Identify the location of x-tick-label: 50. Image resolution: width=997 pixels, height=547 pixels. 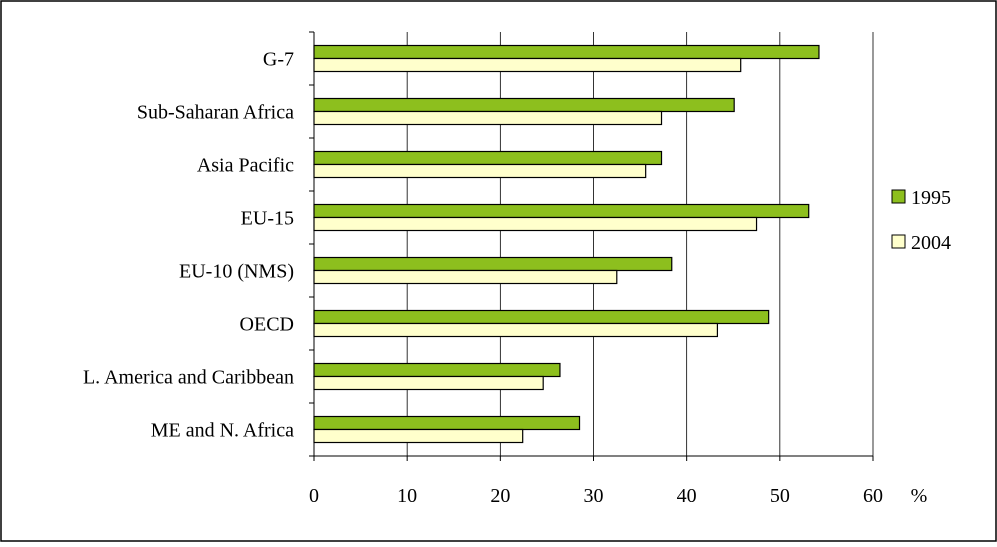
(780, 496).